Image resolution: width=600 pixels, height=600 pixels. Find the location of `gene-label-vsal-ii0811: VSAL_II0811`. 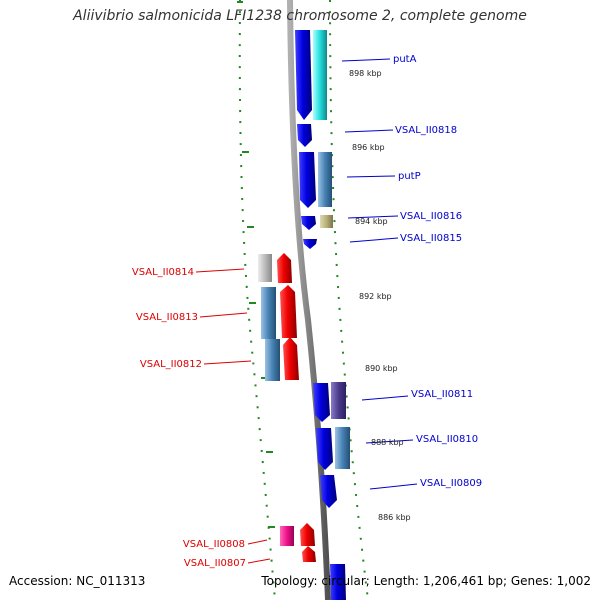

gene-label-vsal-ii0811: VSAL_II0811 is located at coordinates (442, 394).